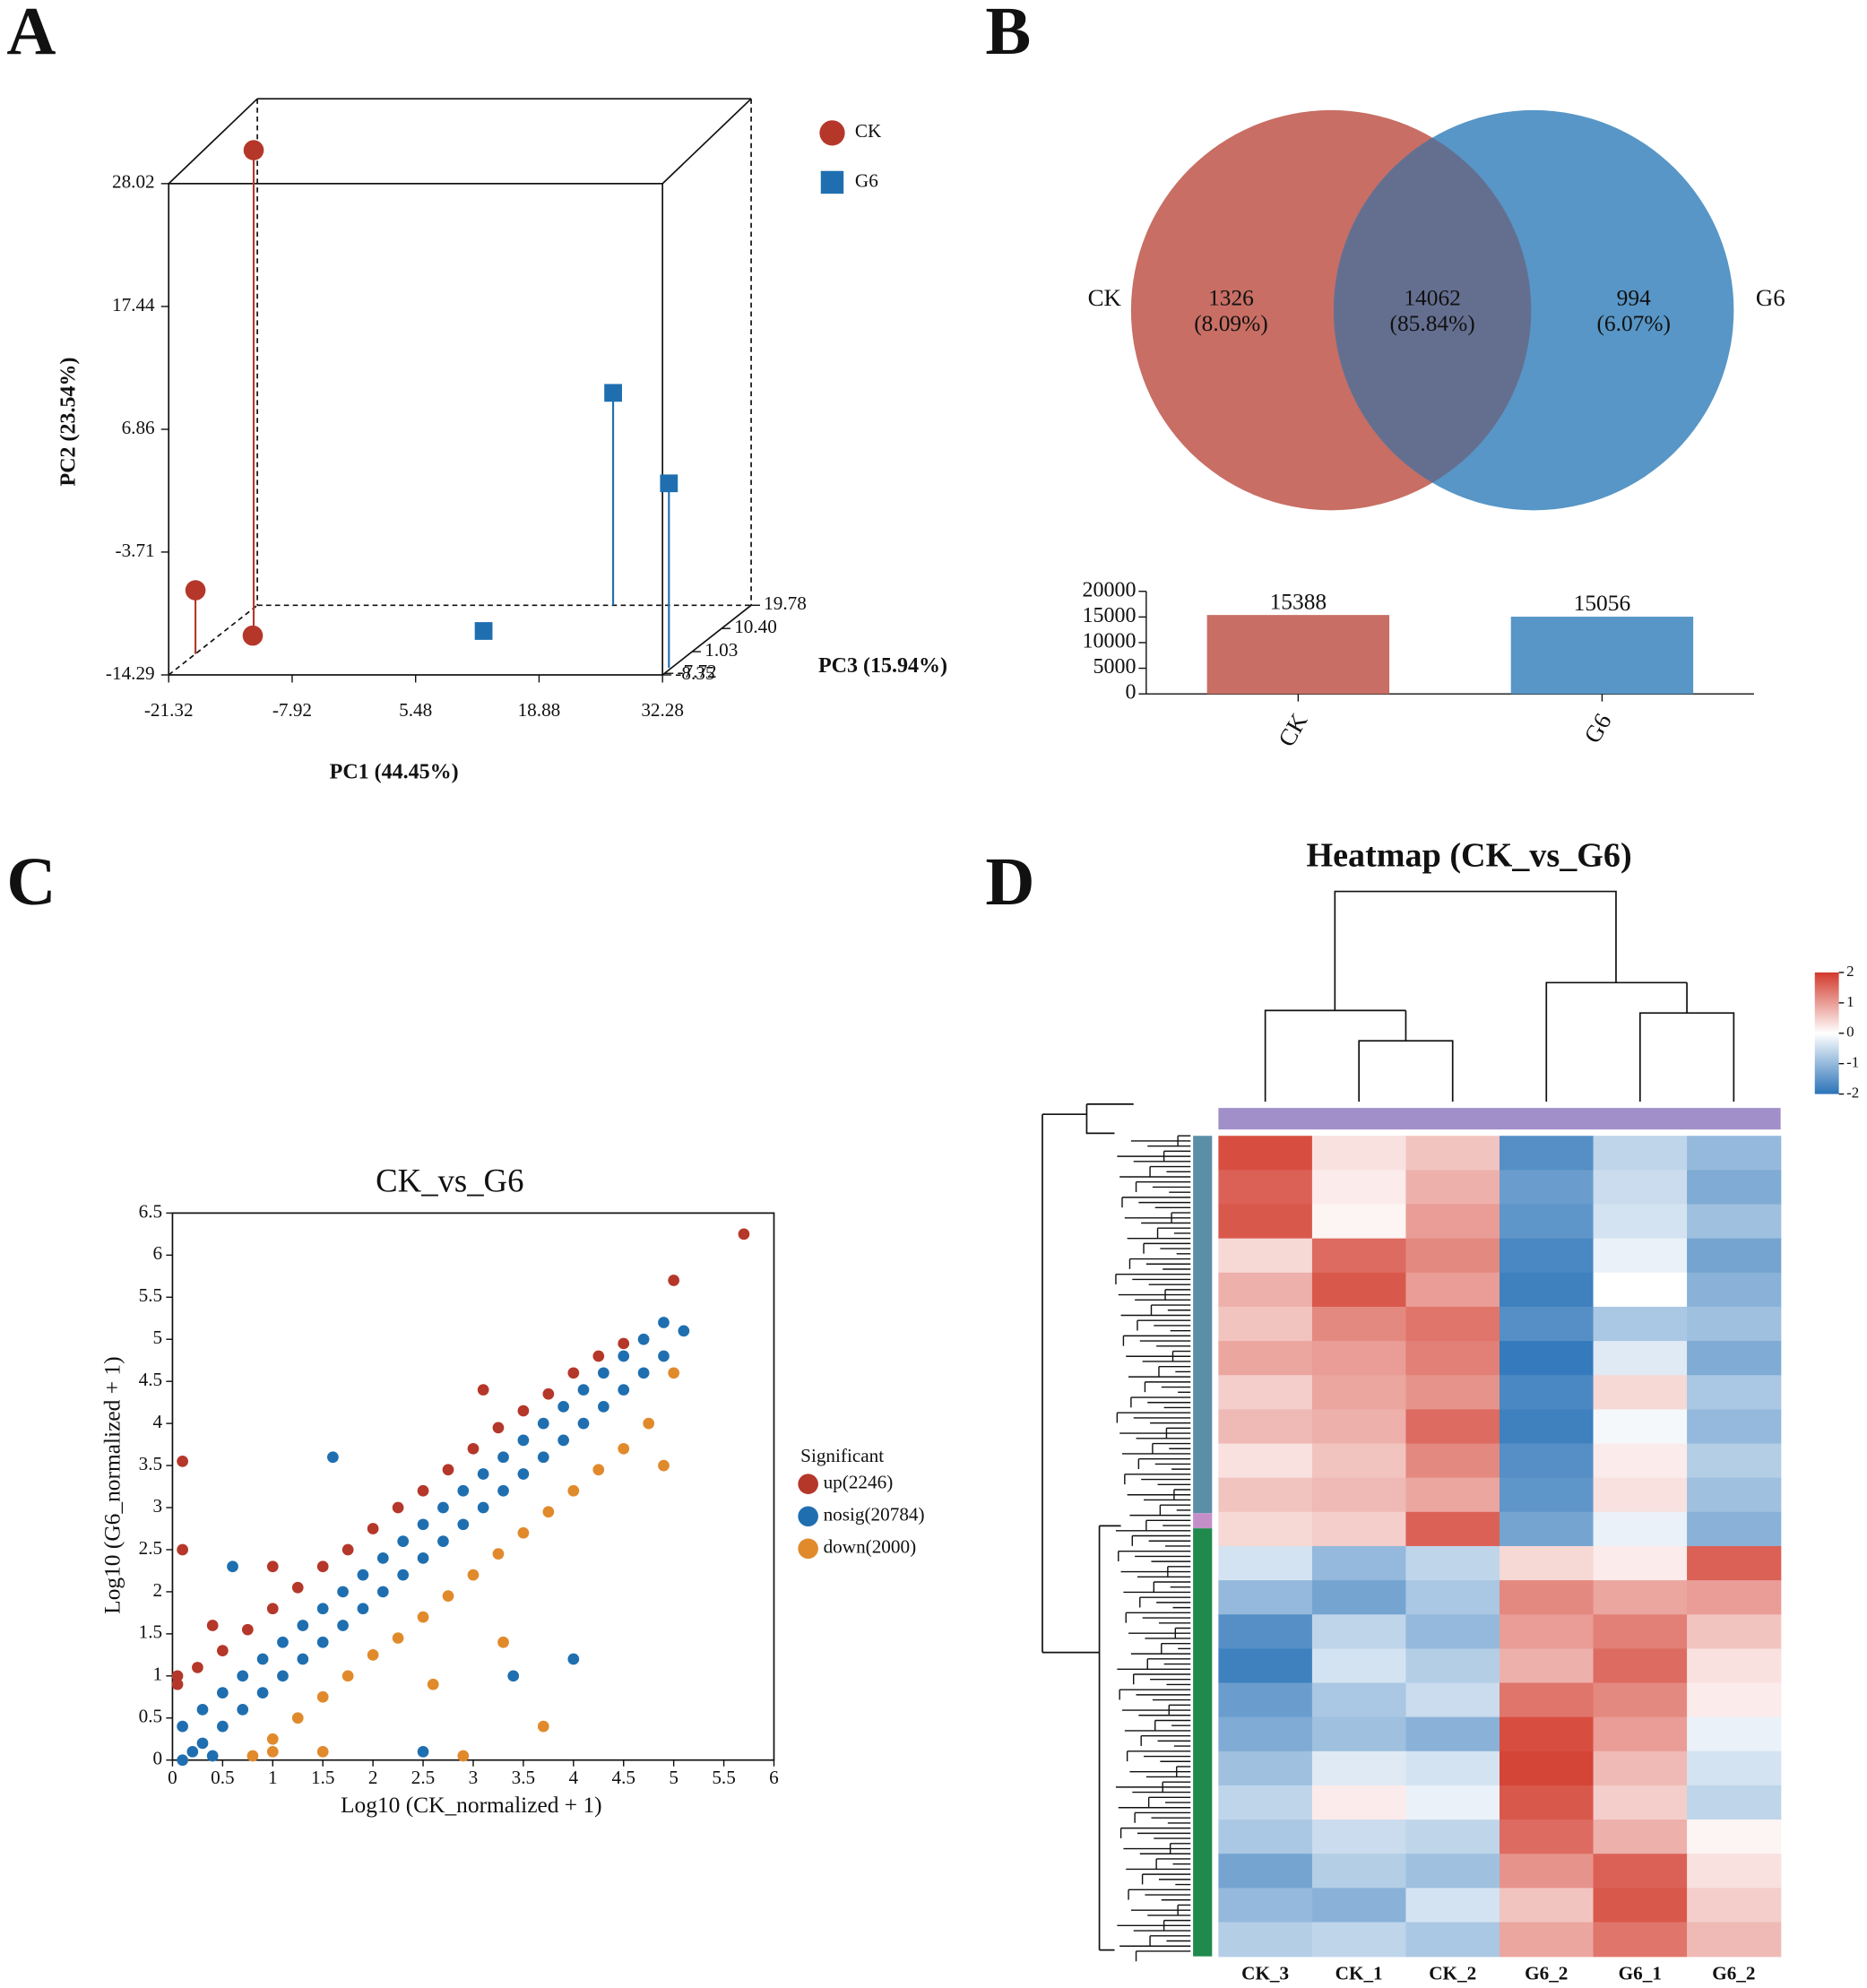 The height and width of the screenshot is (1988, 1867). I want to click on y-tick-label: 0, so click(158, 1758).